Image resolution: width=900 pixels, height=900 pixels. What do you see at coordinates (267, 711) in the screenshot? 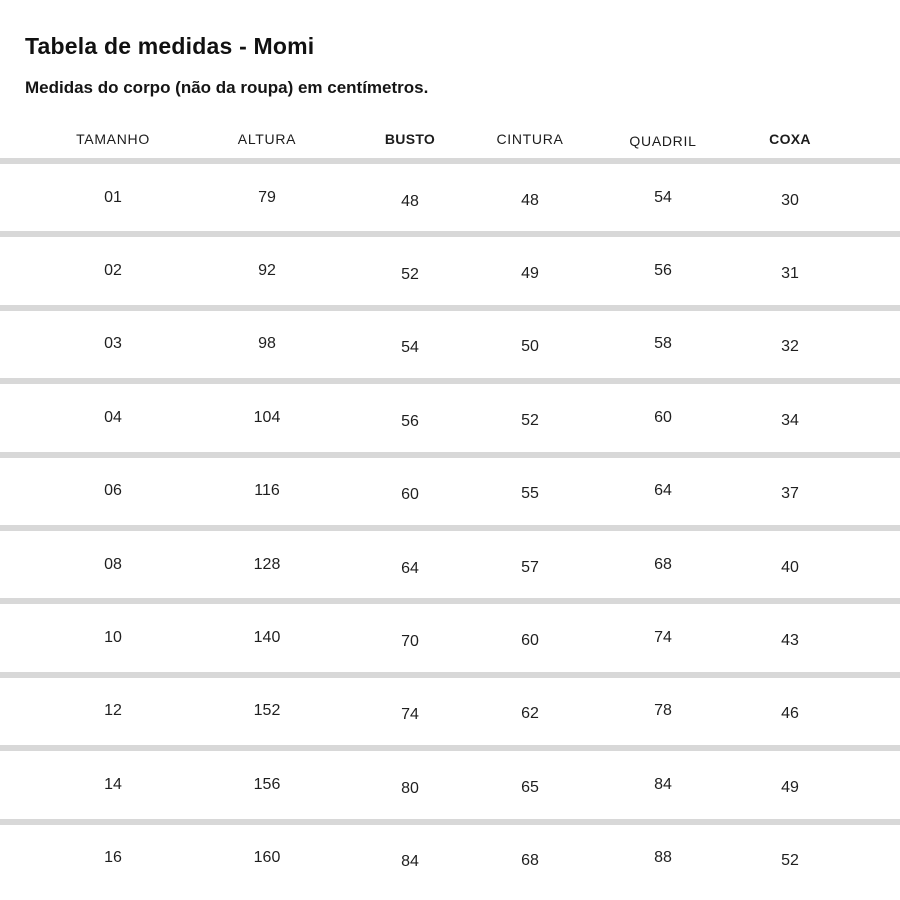
I see `measure-cell: 152` at bounding box center [267, 711].